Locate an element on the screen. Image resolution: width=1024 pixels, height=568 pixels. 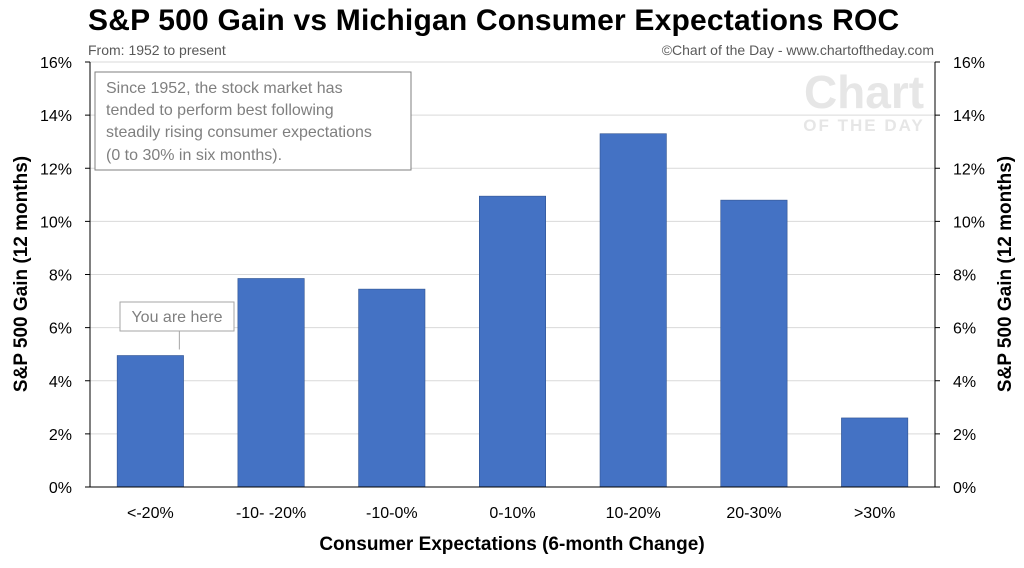
x-tick-label: 0-10% is located at coordinates (512, 513).